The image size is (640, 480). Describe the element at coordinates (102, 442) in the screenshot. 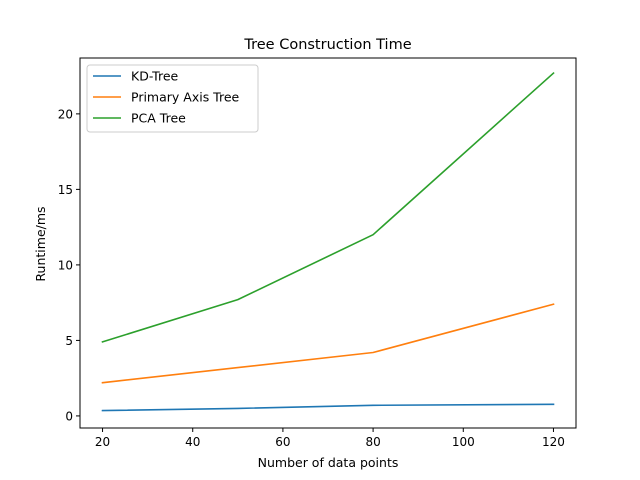

I see `x-tick-label: 20` at that location.